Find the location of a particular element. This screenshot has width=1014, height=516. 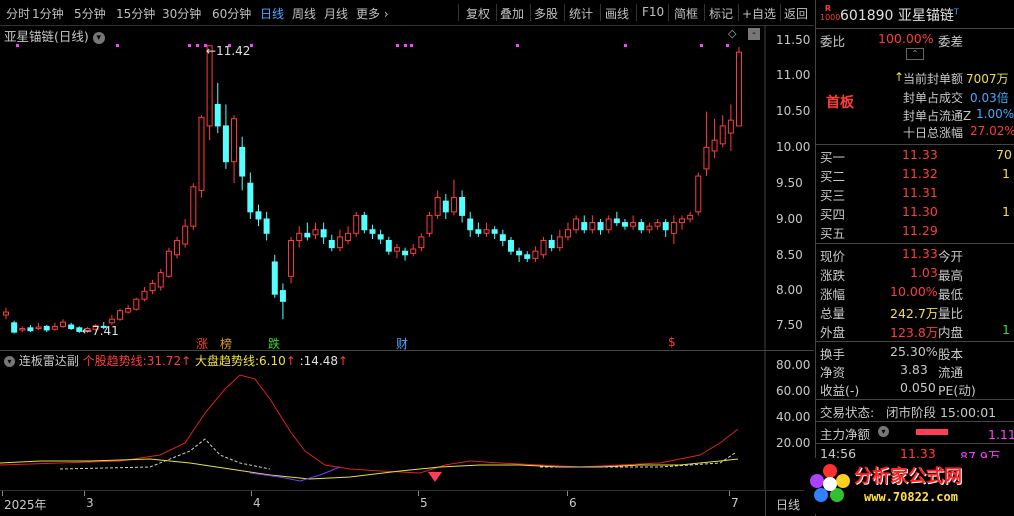

f10-button: F10 is located at coordinates (653, 12).